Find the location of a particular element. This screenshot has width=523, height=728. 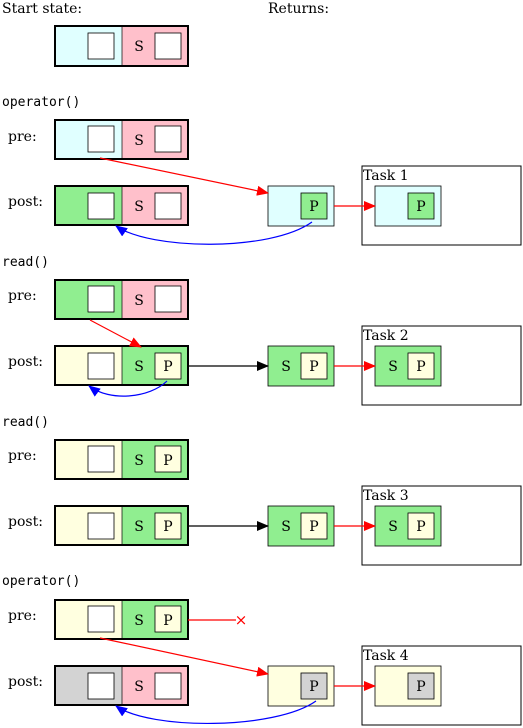

section-2-post-label: post: is located at coordinates (25, 362).